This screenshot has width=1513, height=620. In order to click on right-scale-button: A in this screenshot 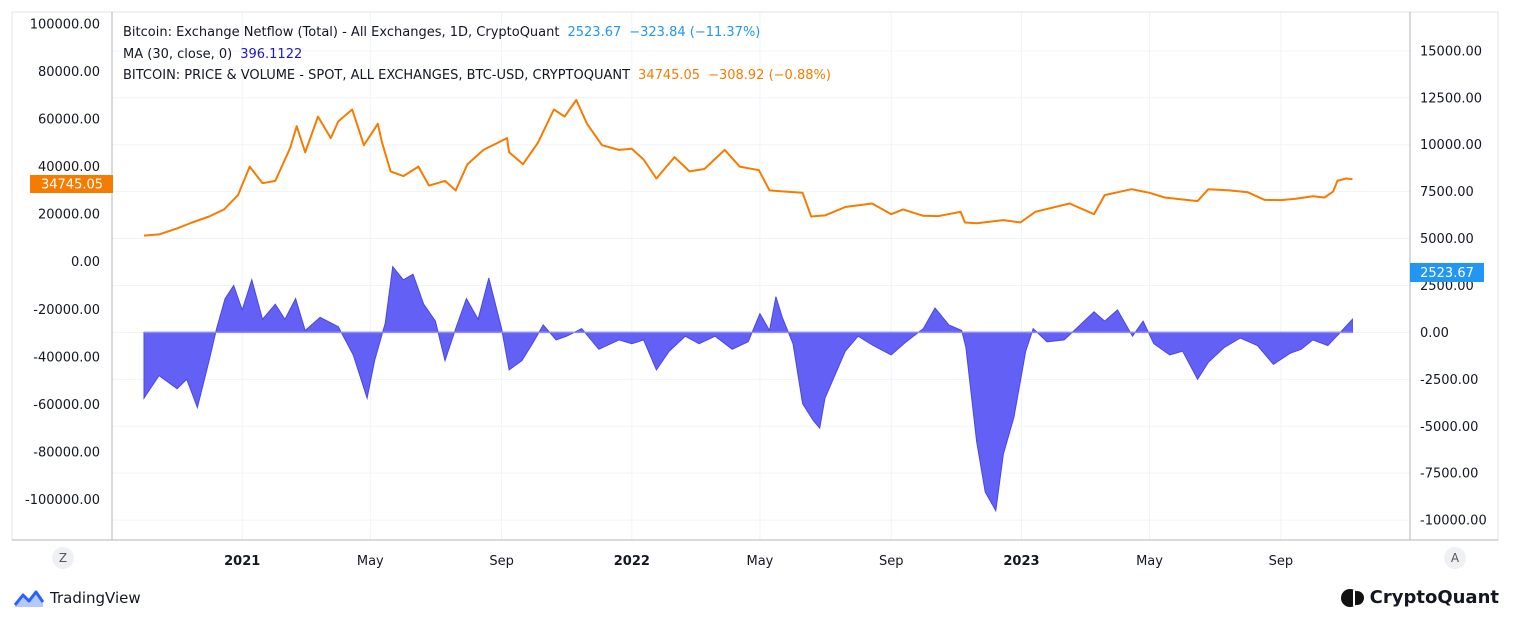, I will do `click(1455, 558)`.